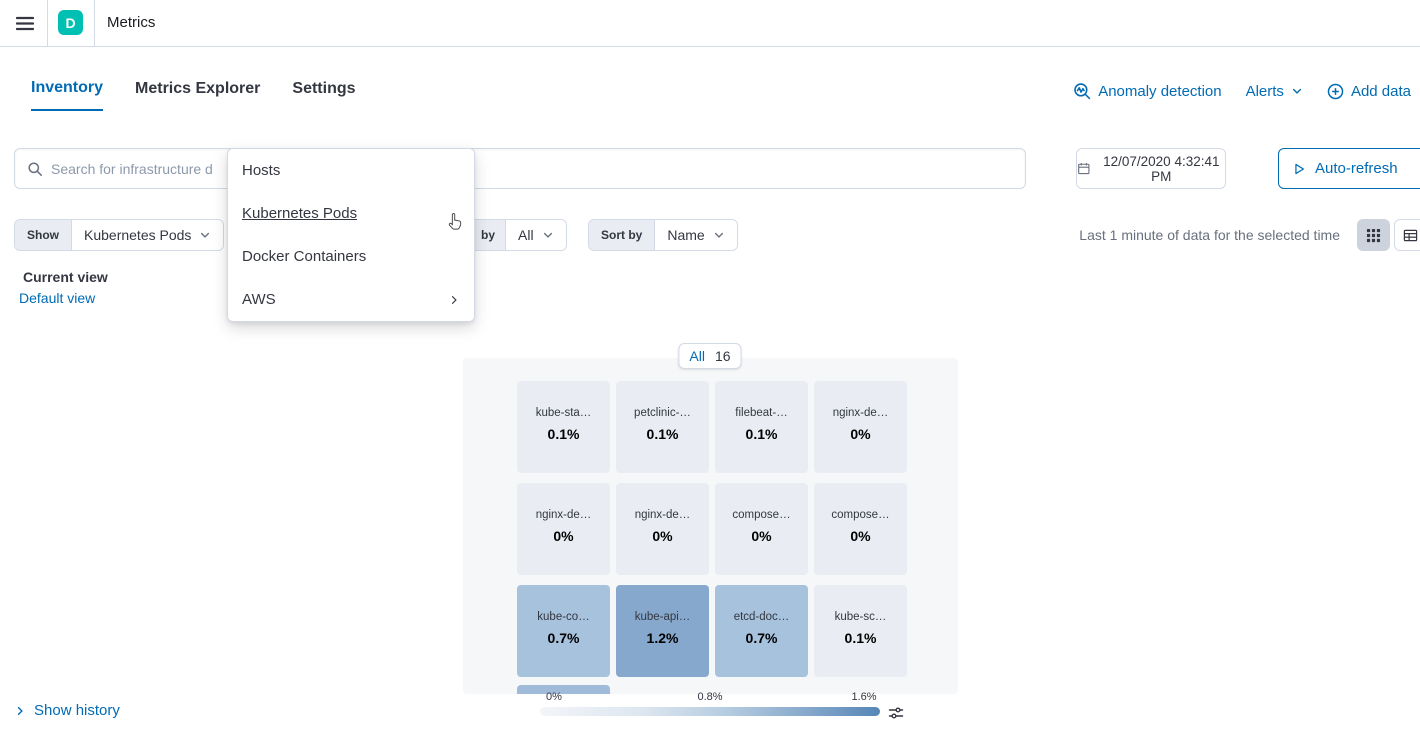 Image resolution: width=1420 pixels, height=735 pixels. I want to click on grid-view-icon, so click(1373, 235).